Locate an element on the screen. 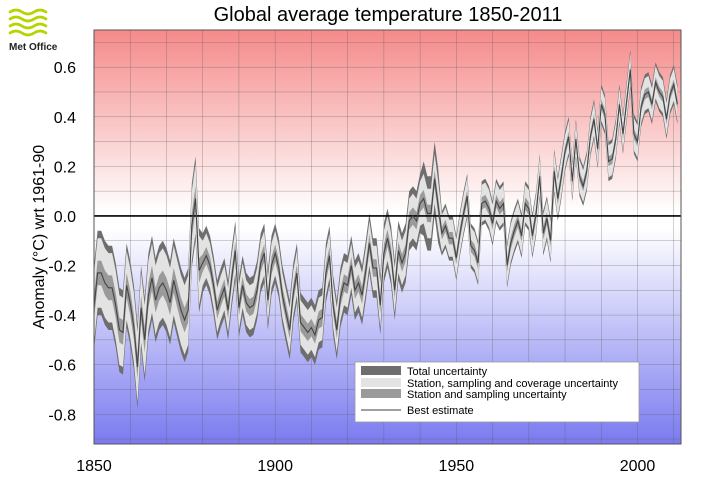 The image size is (708, 504). y-tick-label: 0.4 is located at coordinates (65, 118).